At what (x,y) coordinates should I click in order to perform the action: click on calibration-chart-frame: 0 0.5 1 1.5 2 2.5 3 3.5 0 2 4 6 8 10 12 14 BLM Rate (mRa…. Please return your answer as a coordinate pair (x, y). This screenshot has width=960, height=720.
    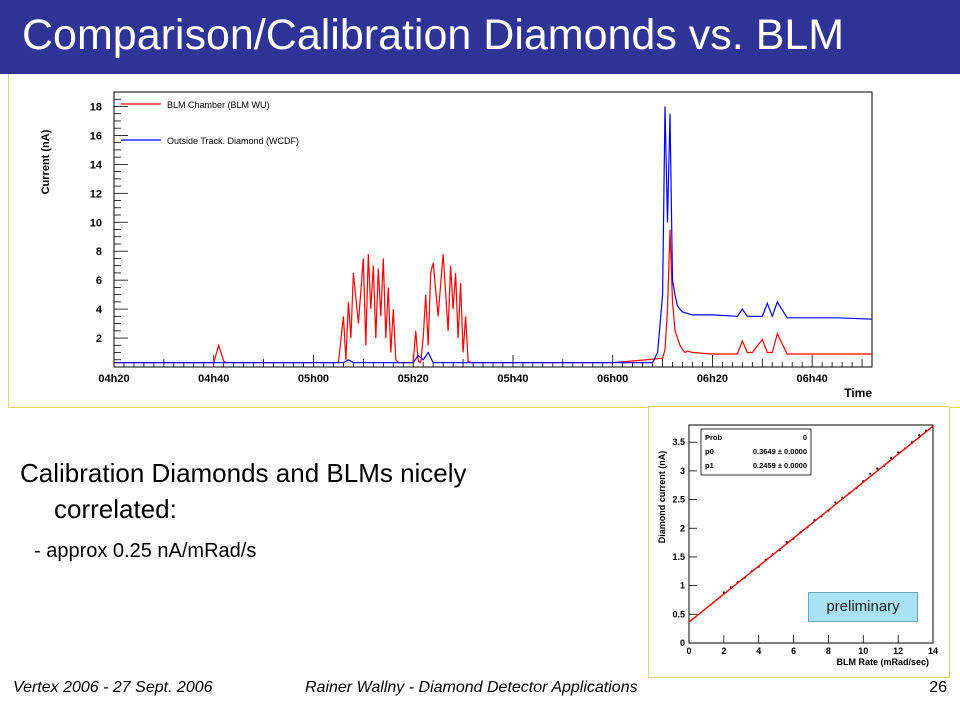
    Looking at the image, I should click on (799, 542).